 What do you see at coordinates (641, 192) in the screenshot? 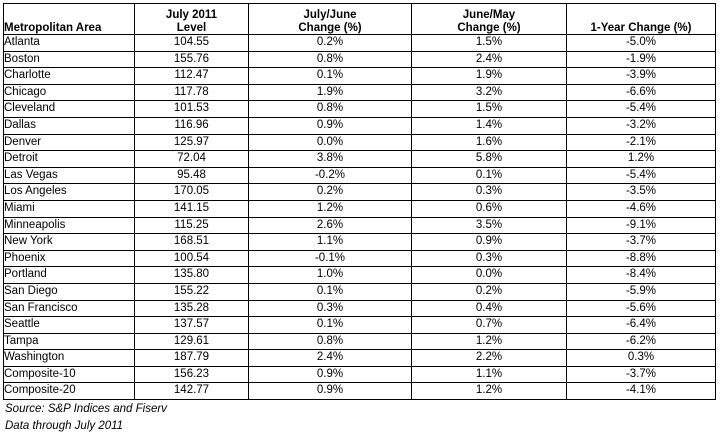
I see `one-year-change-cell: -3.5%` at bounding box center [641, 192].